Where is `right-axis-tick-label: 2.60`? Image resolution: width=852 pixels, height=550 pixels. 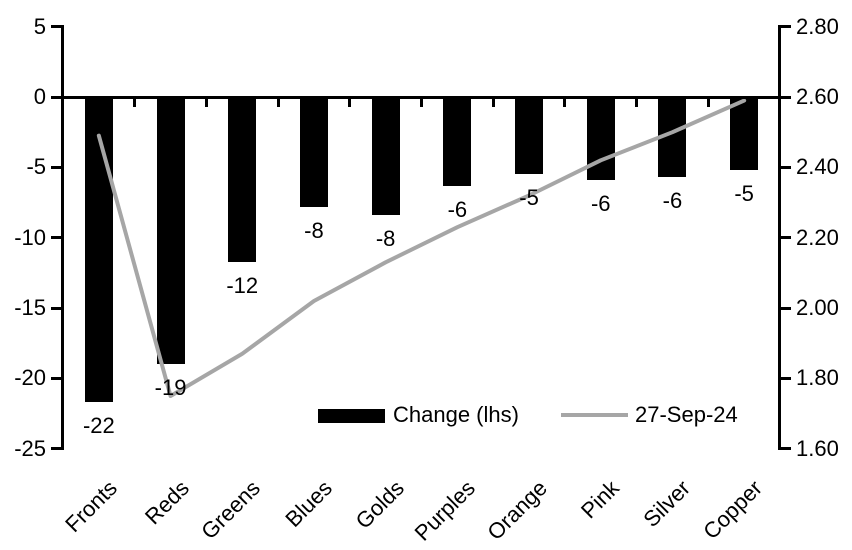
right-axis-tick-label: 2.60 is located at coordinates (817, 96).